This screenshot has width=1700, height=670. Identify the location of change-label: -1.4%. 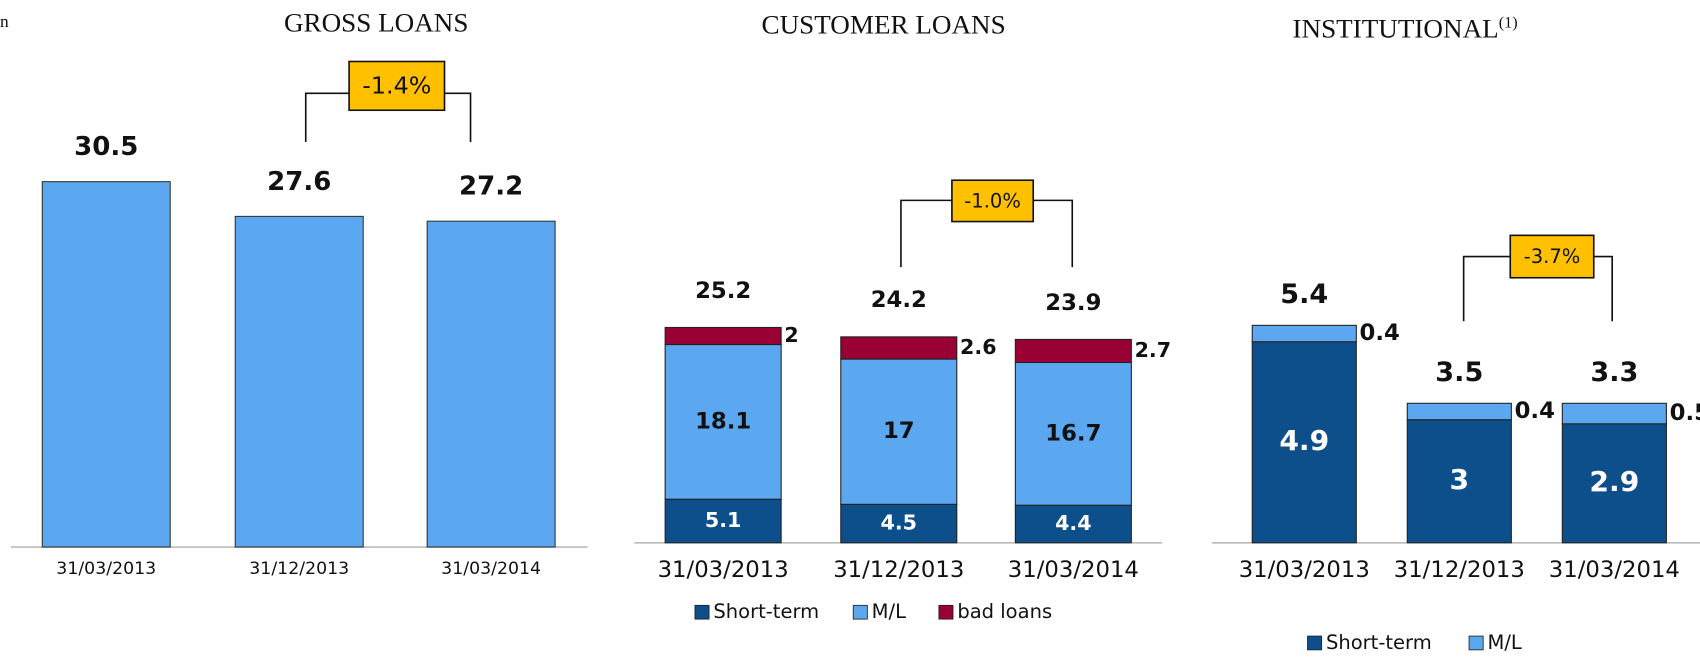
(396, 86).